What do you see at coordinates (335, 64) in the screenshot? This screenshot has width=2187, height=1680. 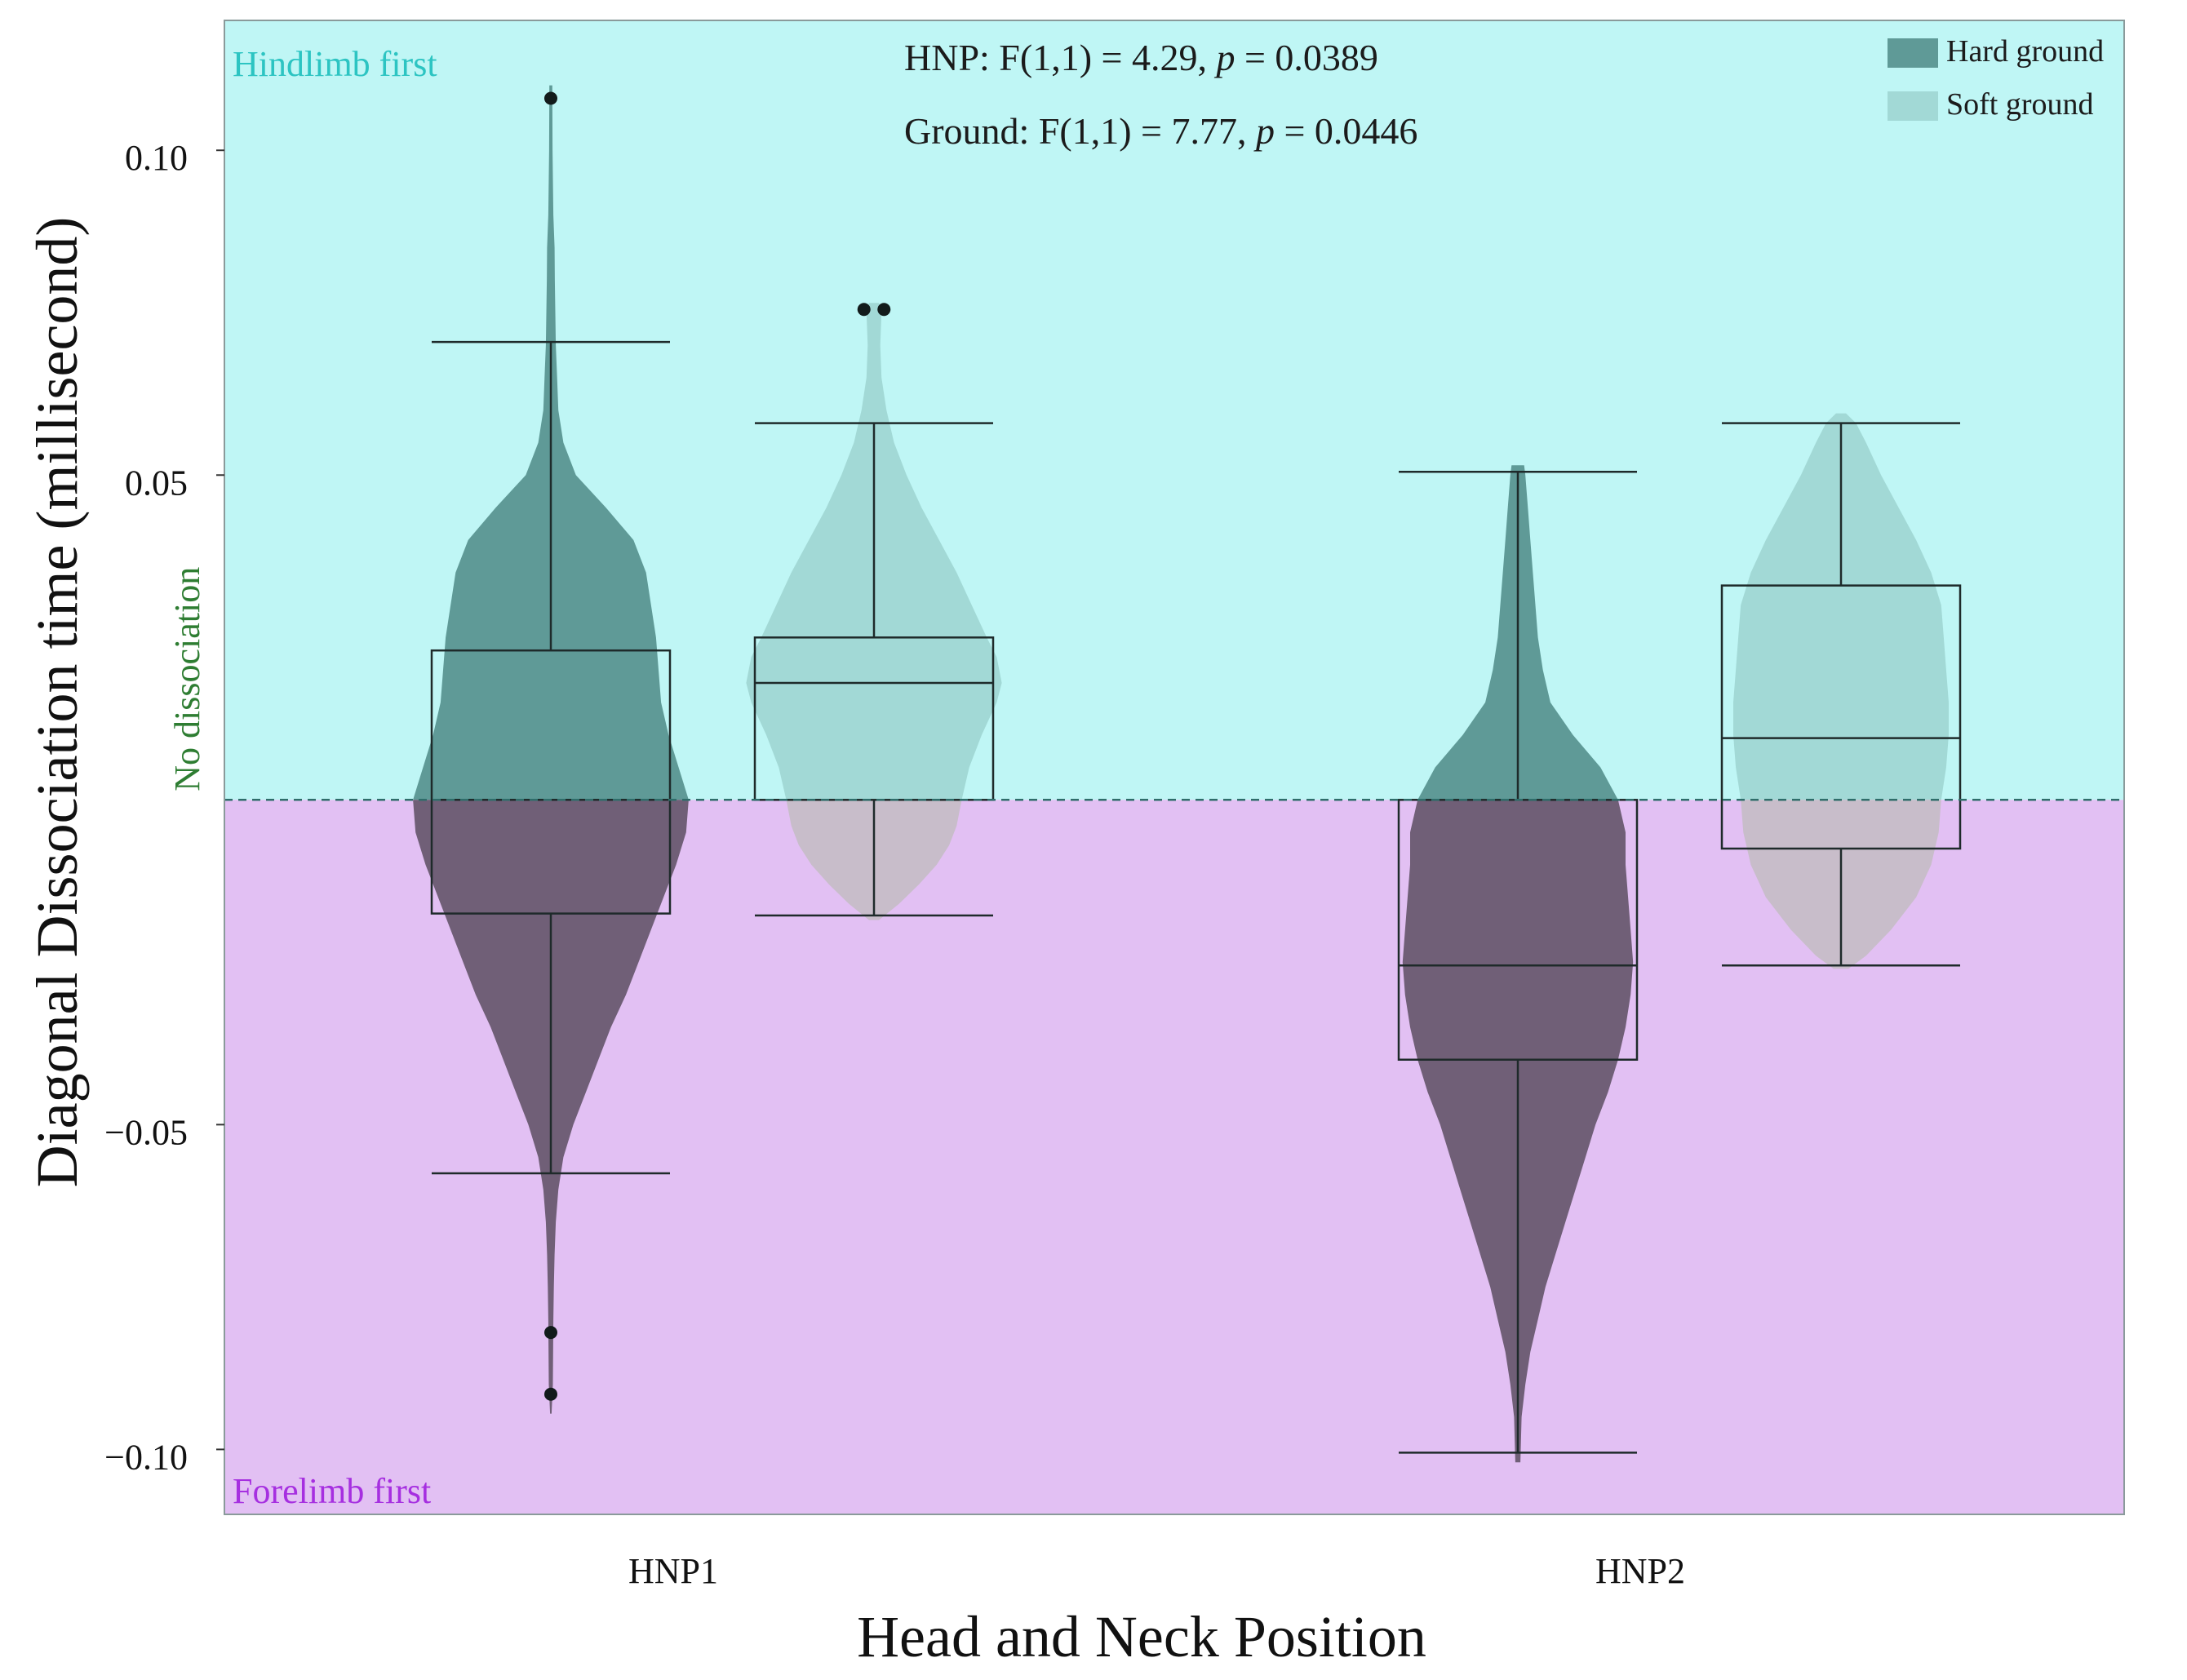 I see `hindlimb-first-label: Hindlimb first` at bounding box center [335, 64].